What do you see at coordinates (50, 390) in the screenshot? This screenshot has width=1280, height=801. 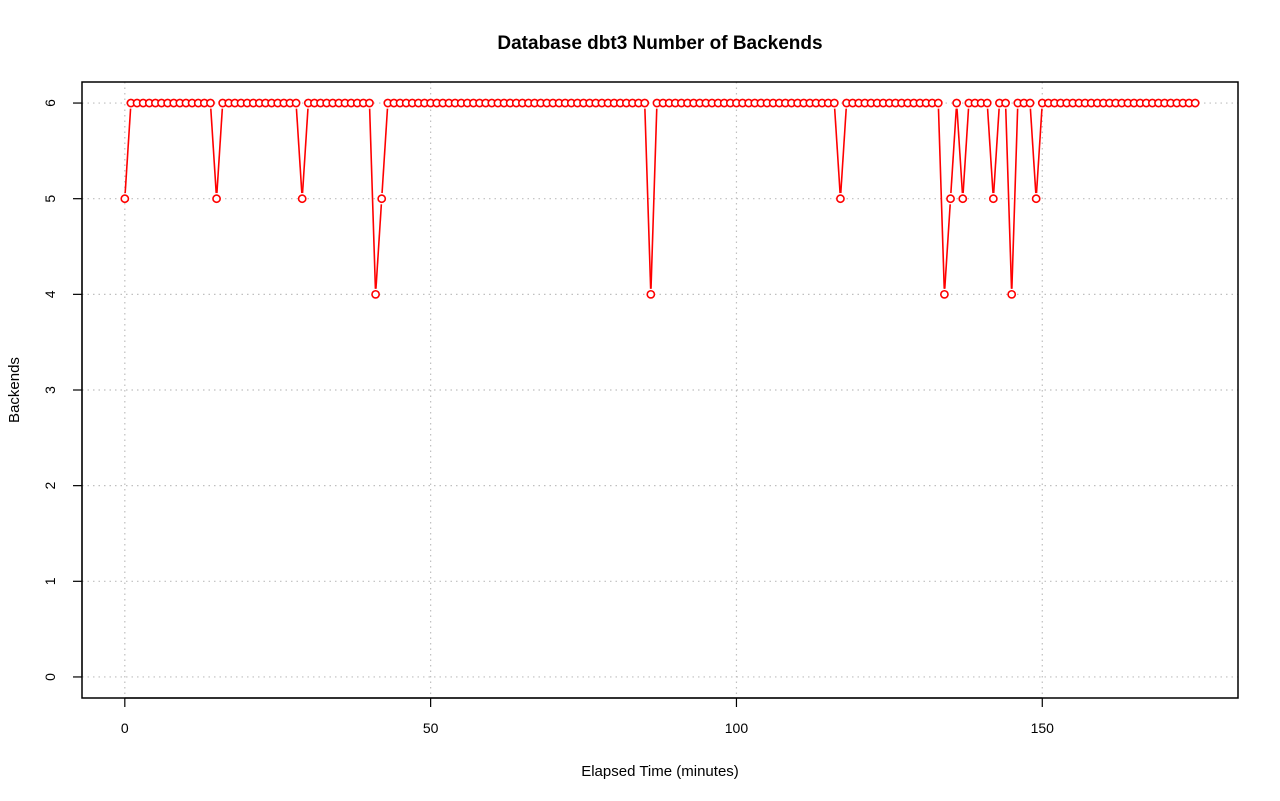 I see `y-tick-label: 3` at bounding box center [50, 390].